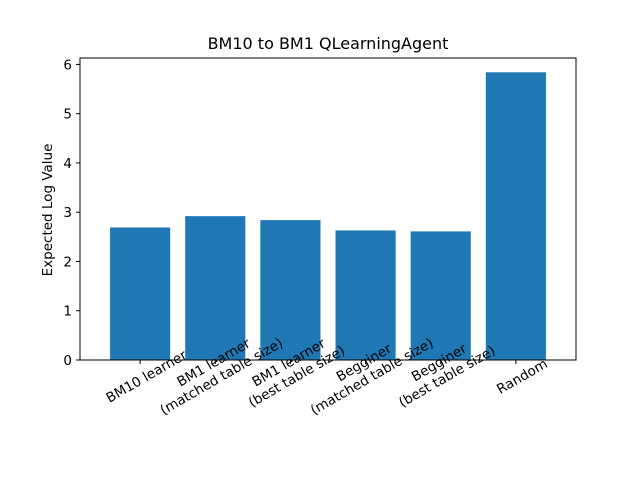  I want to click on y-tick-label: 2, so click(67, 262).